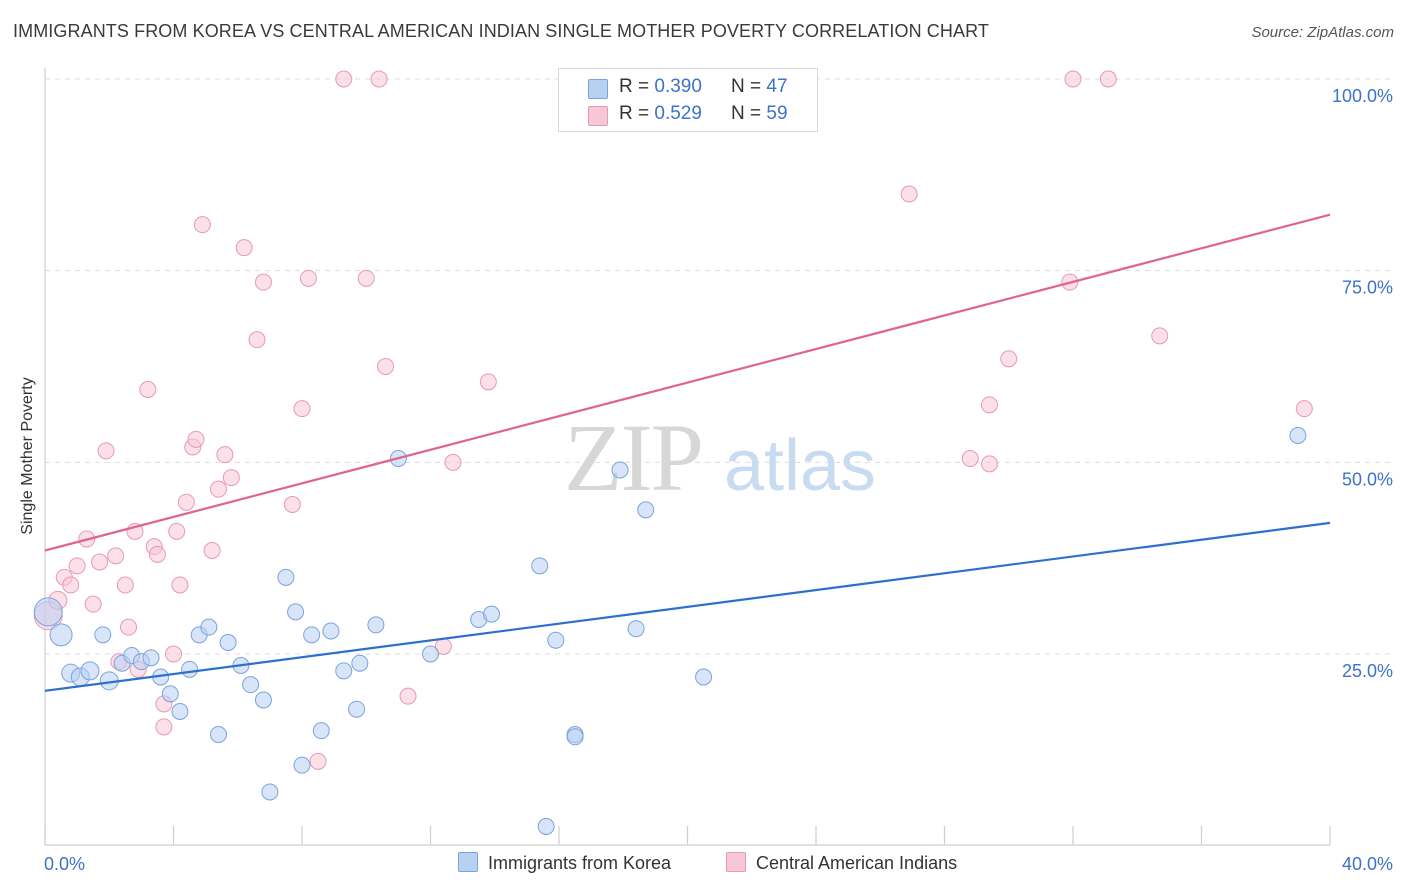 This screenshot has height=892, width=1406. Describe the element at coordinates (64, 864) in the screenshot. I see `x-tick-label: 0.0%` at that location.